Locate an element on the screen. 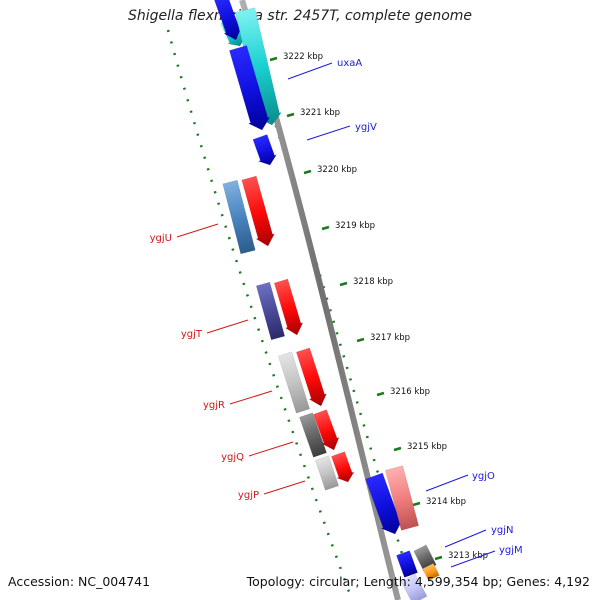  tick-label: 3221 kbp is located at coordinates (320, 113).